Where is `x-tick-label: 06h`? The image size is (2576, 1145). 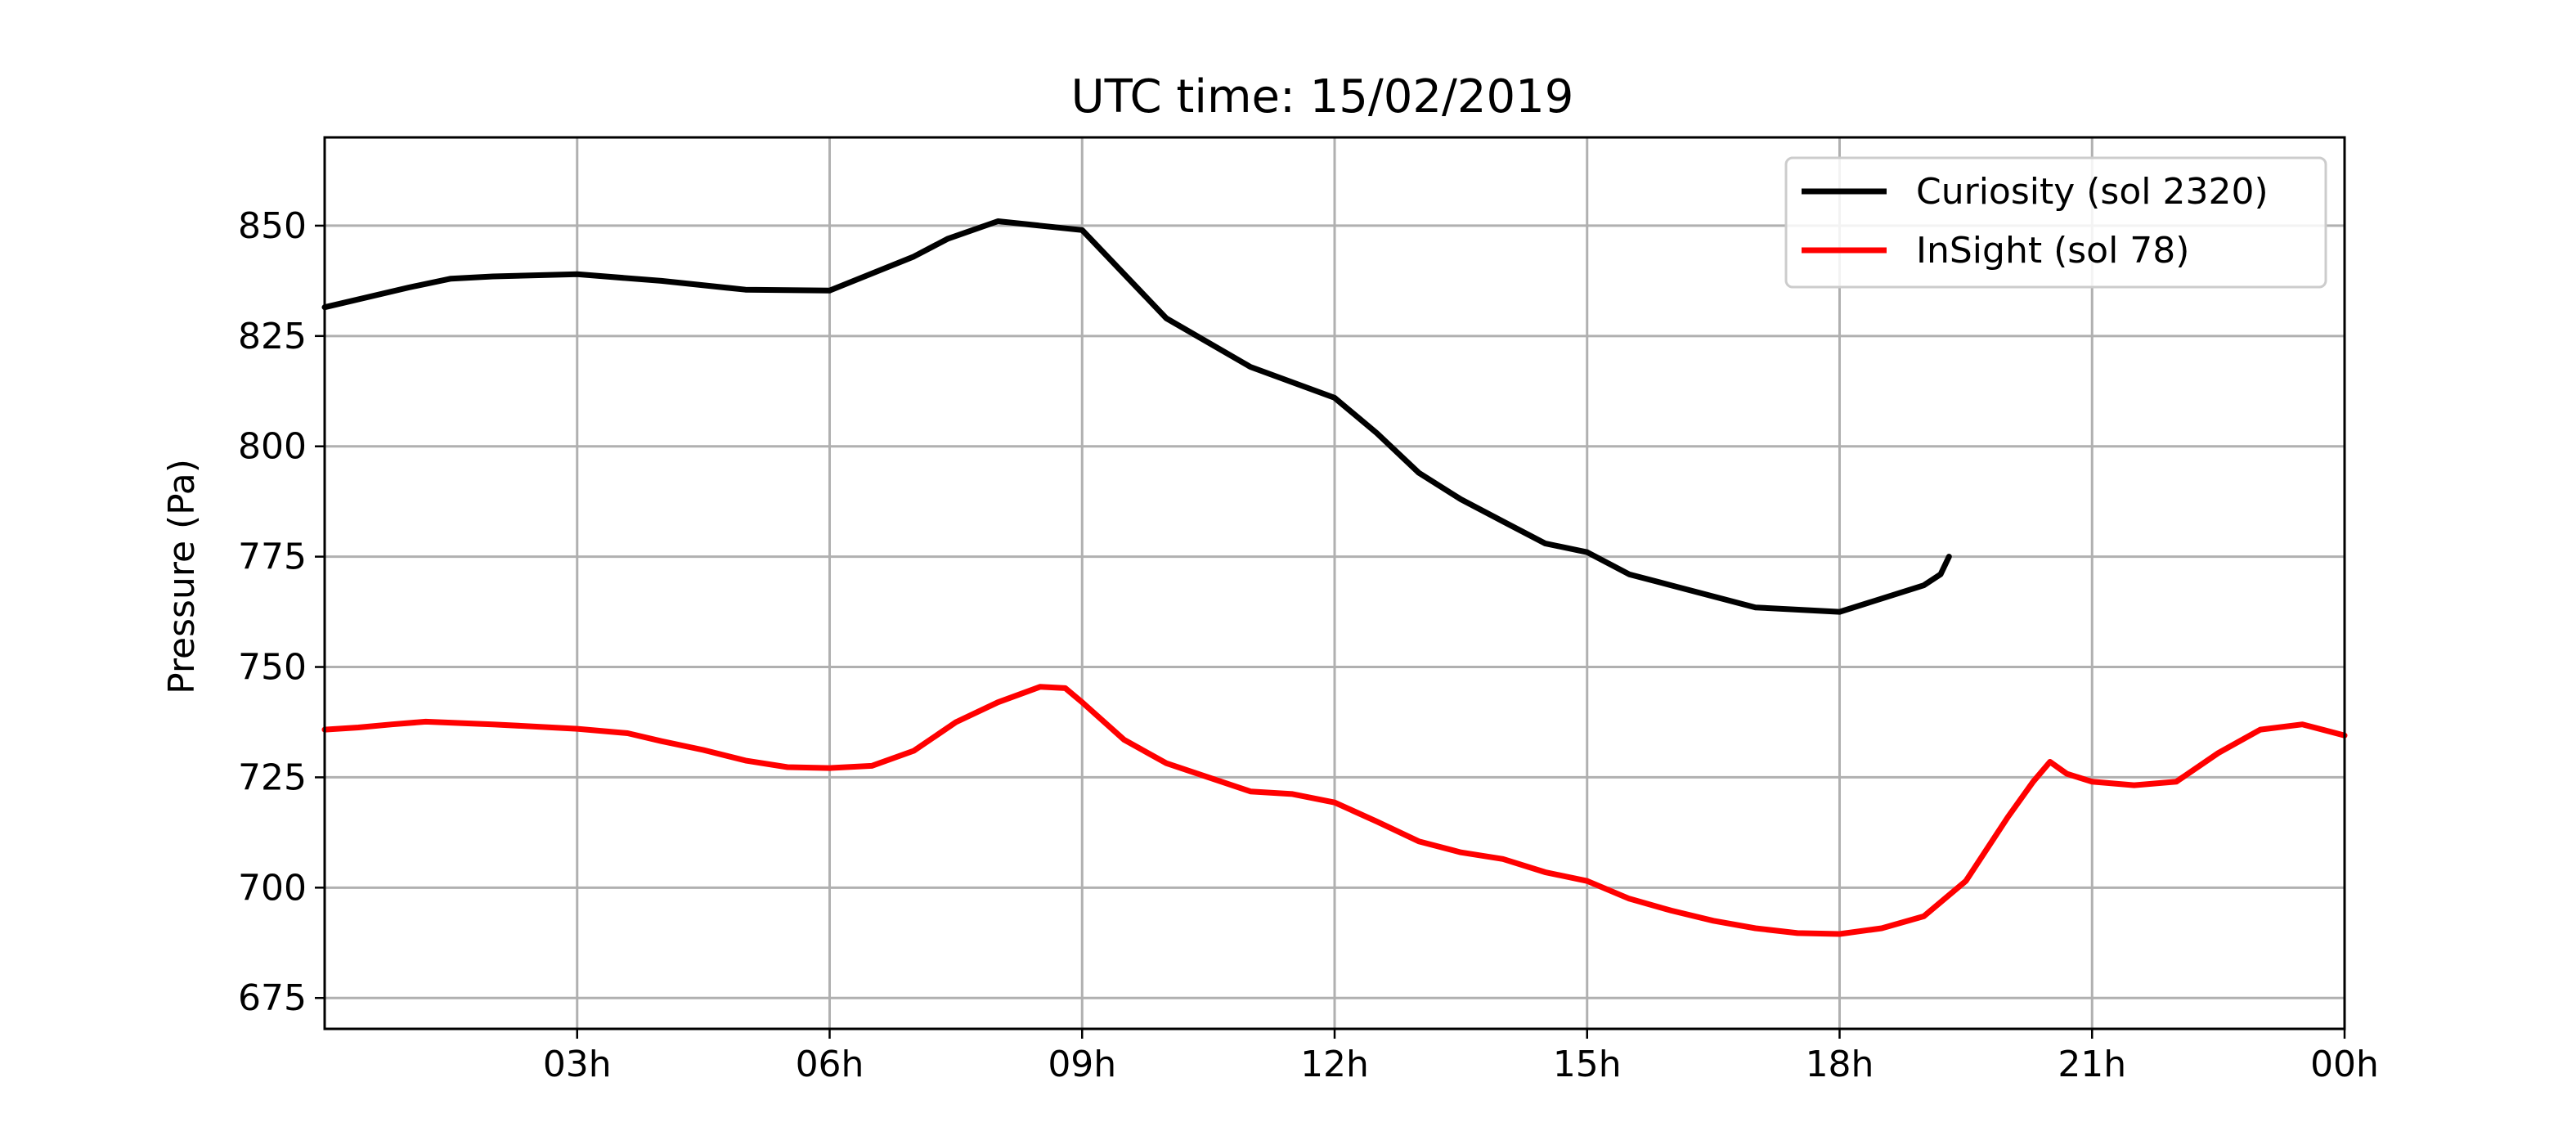 x-tick-label: 06h is located at coordinates (830, 1064).